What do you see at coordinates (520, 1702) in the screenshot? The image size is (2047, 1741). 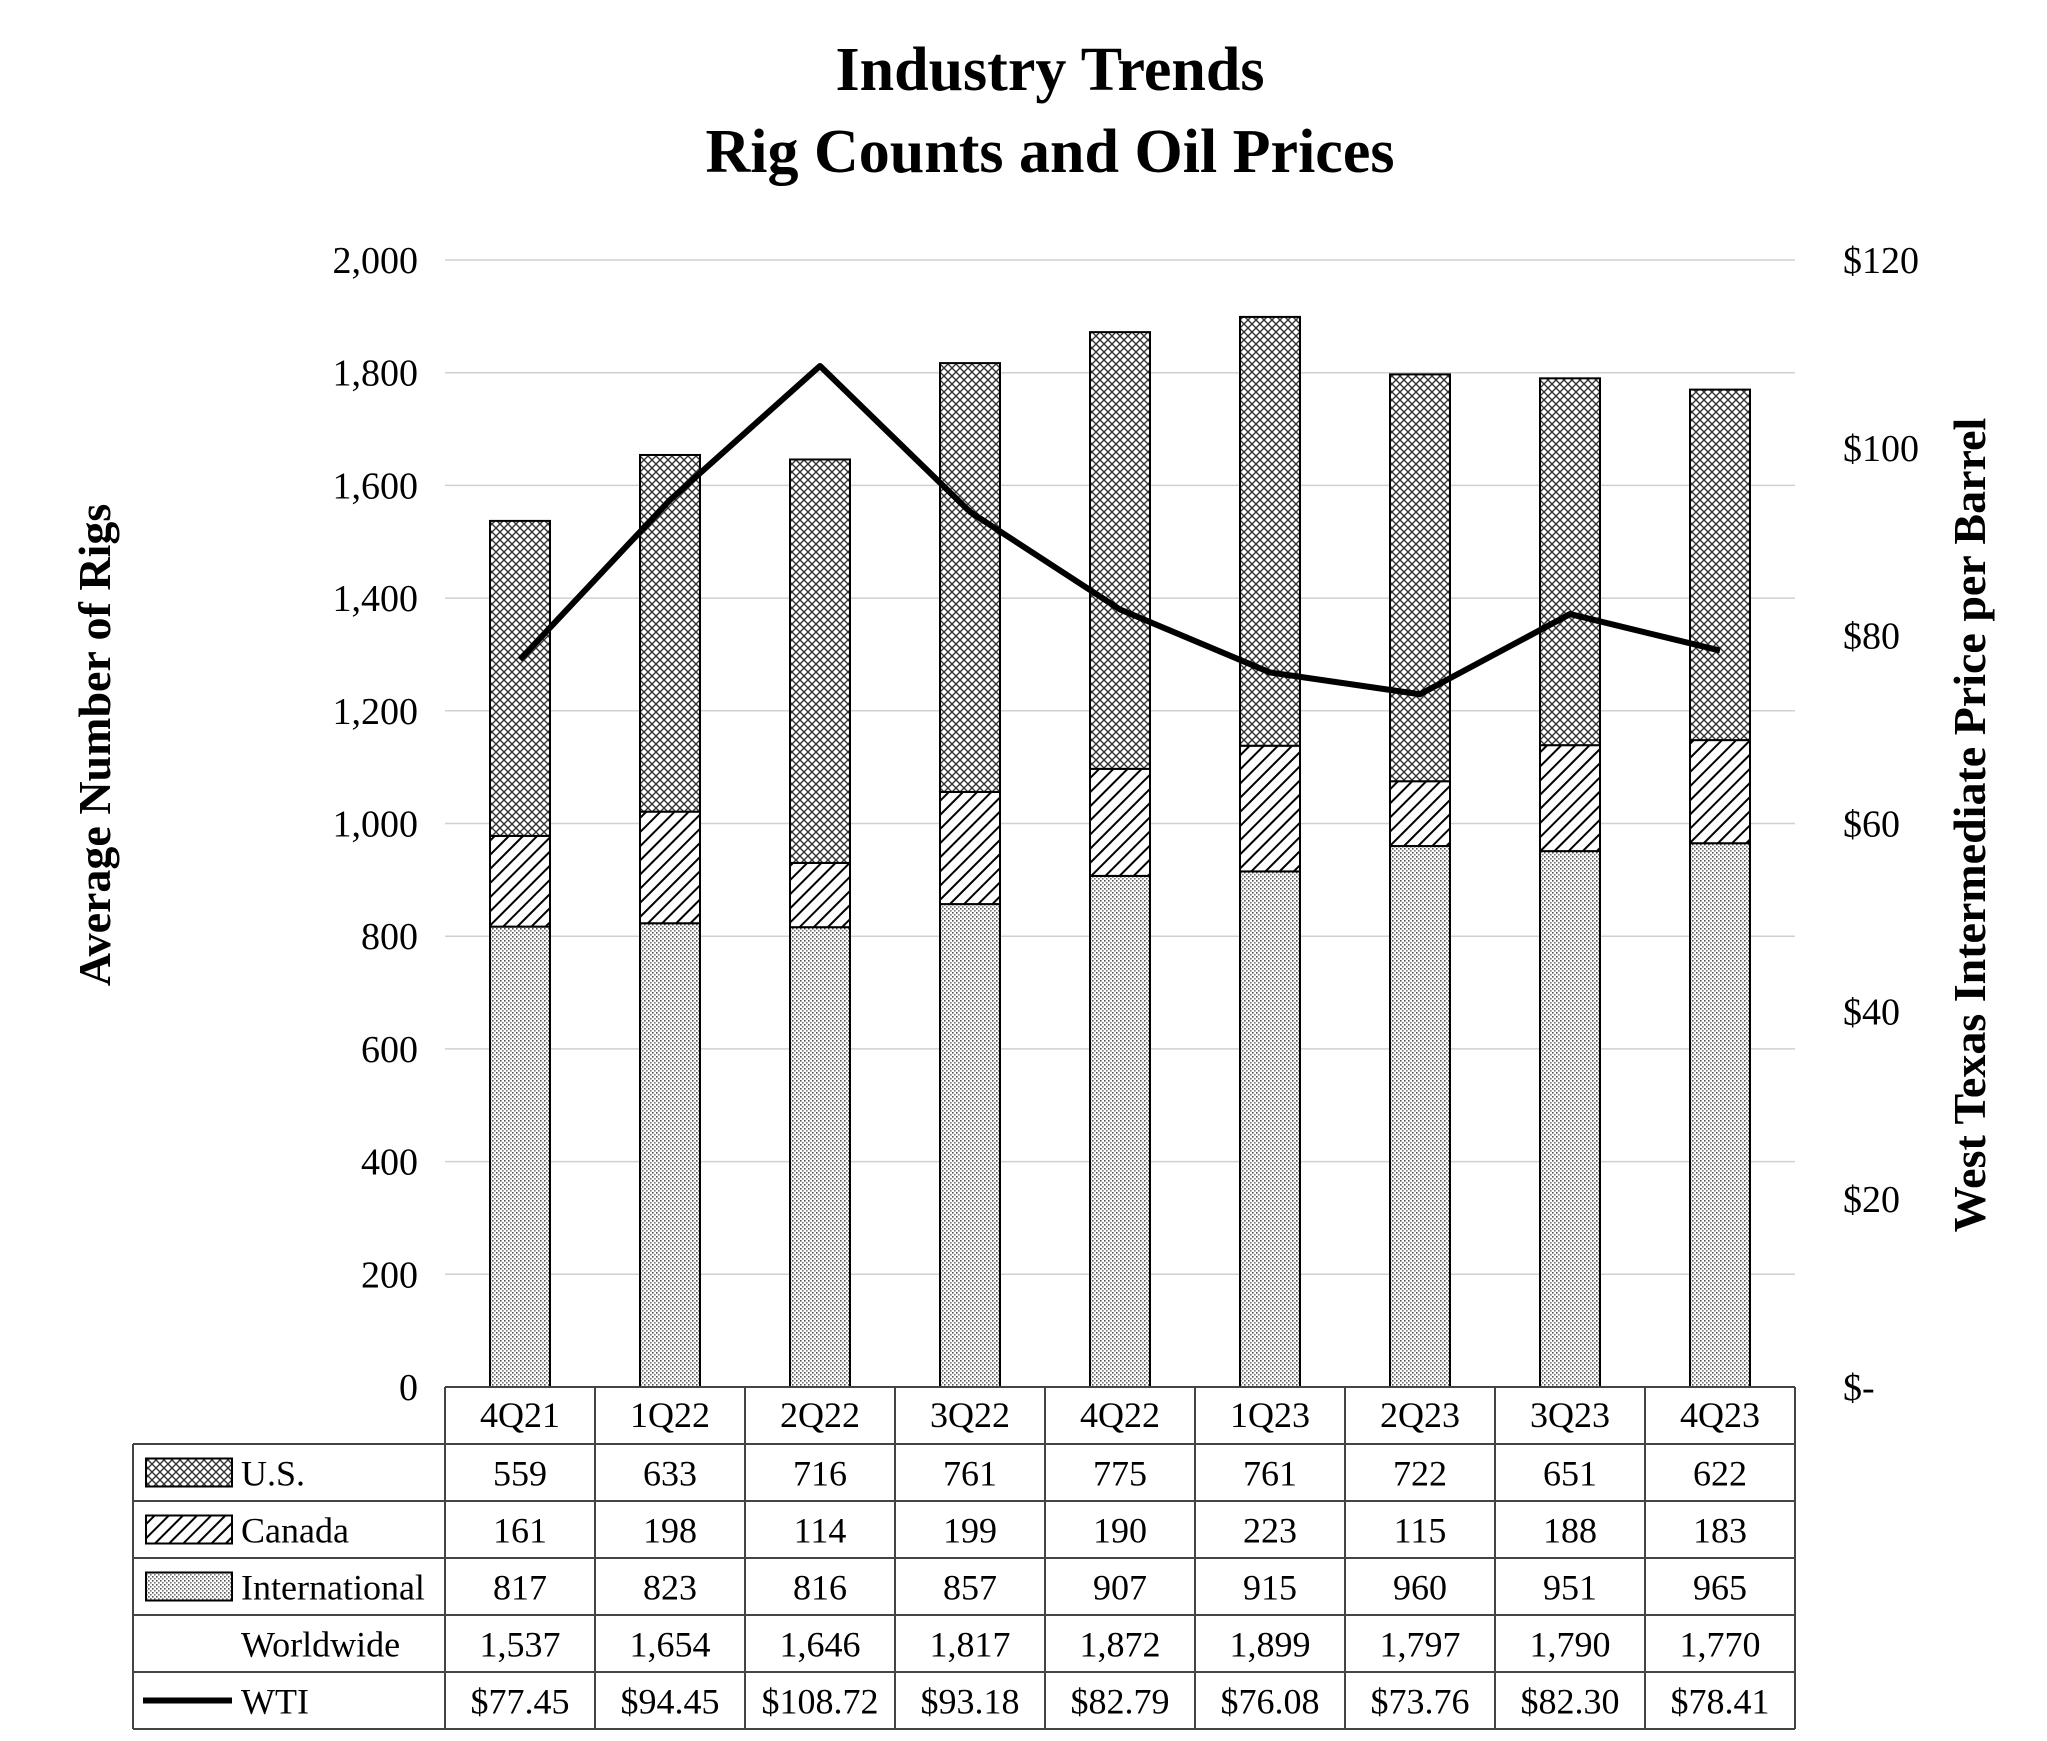 I see `cell-wti-4q21: $77.45` at bounding box center [520, 1702].